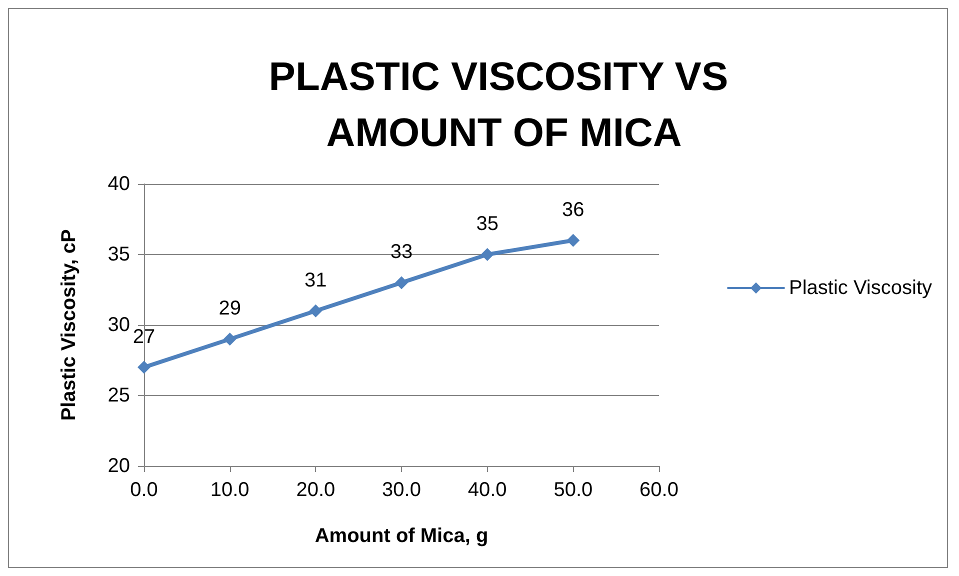 This screenshot has width=959, height=576. What do you see at coordinates (119, 466) in the screenshot?
I see `y-tick-label: 20` at bounding box center [119, 466].